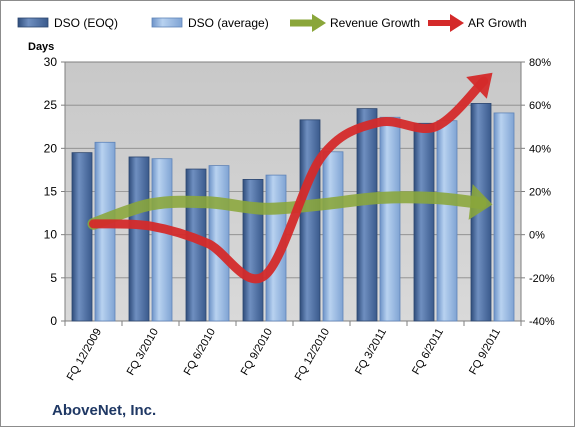  Describe the element at coordinates (51, 235) in the screenshot. I see `left-tick-label: 10` at that location.